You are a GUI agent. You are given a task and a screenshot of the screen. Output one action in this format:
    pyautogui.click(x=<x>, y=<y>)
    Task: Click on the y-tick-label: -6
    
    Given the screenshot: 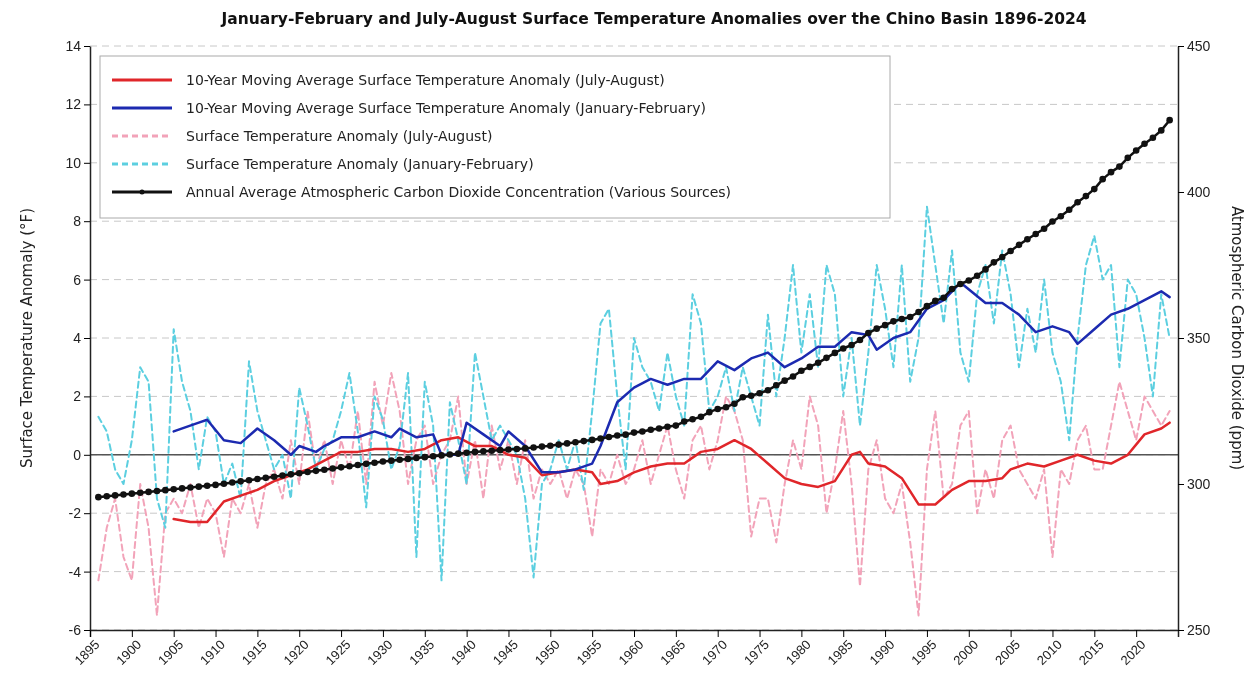 What is the action you would take?
    pyautogui.click(x=75, y=629)
    